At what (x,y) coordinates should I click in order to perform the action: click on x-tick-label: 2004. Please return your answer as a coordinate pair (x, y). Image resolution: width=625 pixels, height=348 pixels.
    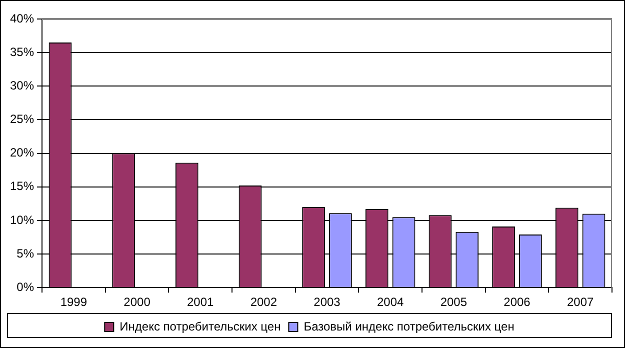
    Looking at the image, I should click on (390, 302).